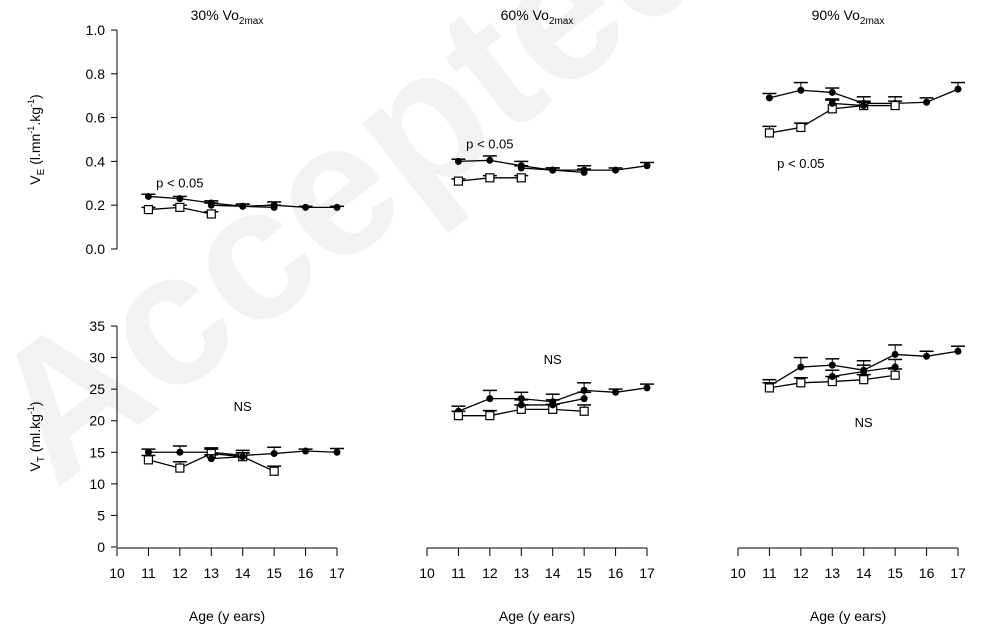 The image size is (983, 632). What do you see at coordinates (96, 161) in the screenshot?
I see `y-tick-label: 0.4` at bounding box center [96, 161].